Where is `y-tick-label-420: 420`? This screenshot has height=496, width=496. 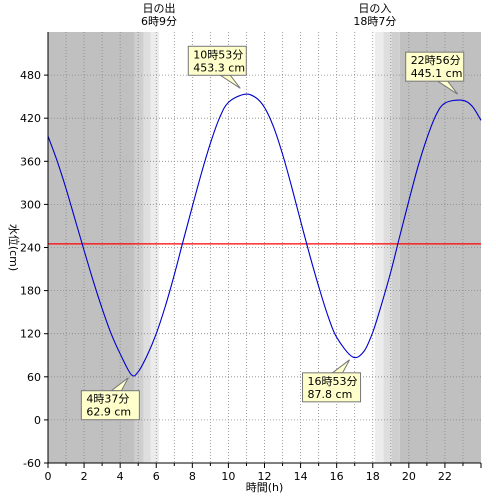 y-tick-label-420: 420 is located at coordinates (30, 118).